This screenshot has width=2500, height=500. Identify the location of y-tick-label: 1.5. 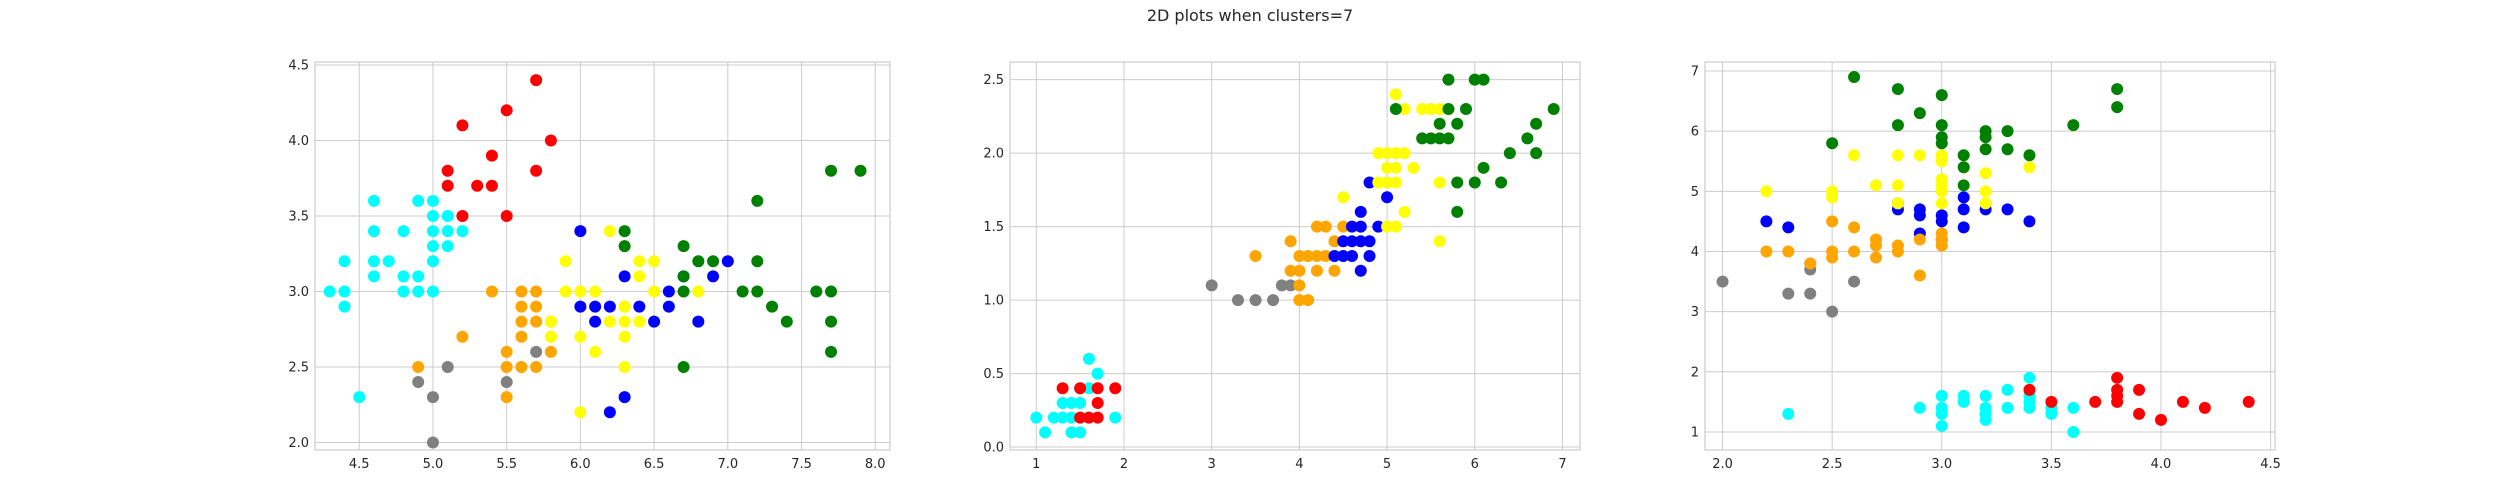
(993, 227).